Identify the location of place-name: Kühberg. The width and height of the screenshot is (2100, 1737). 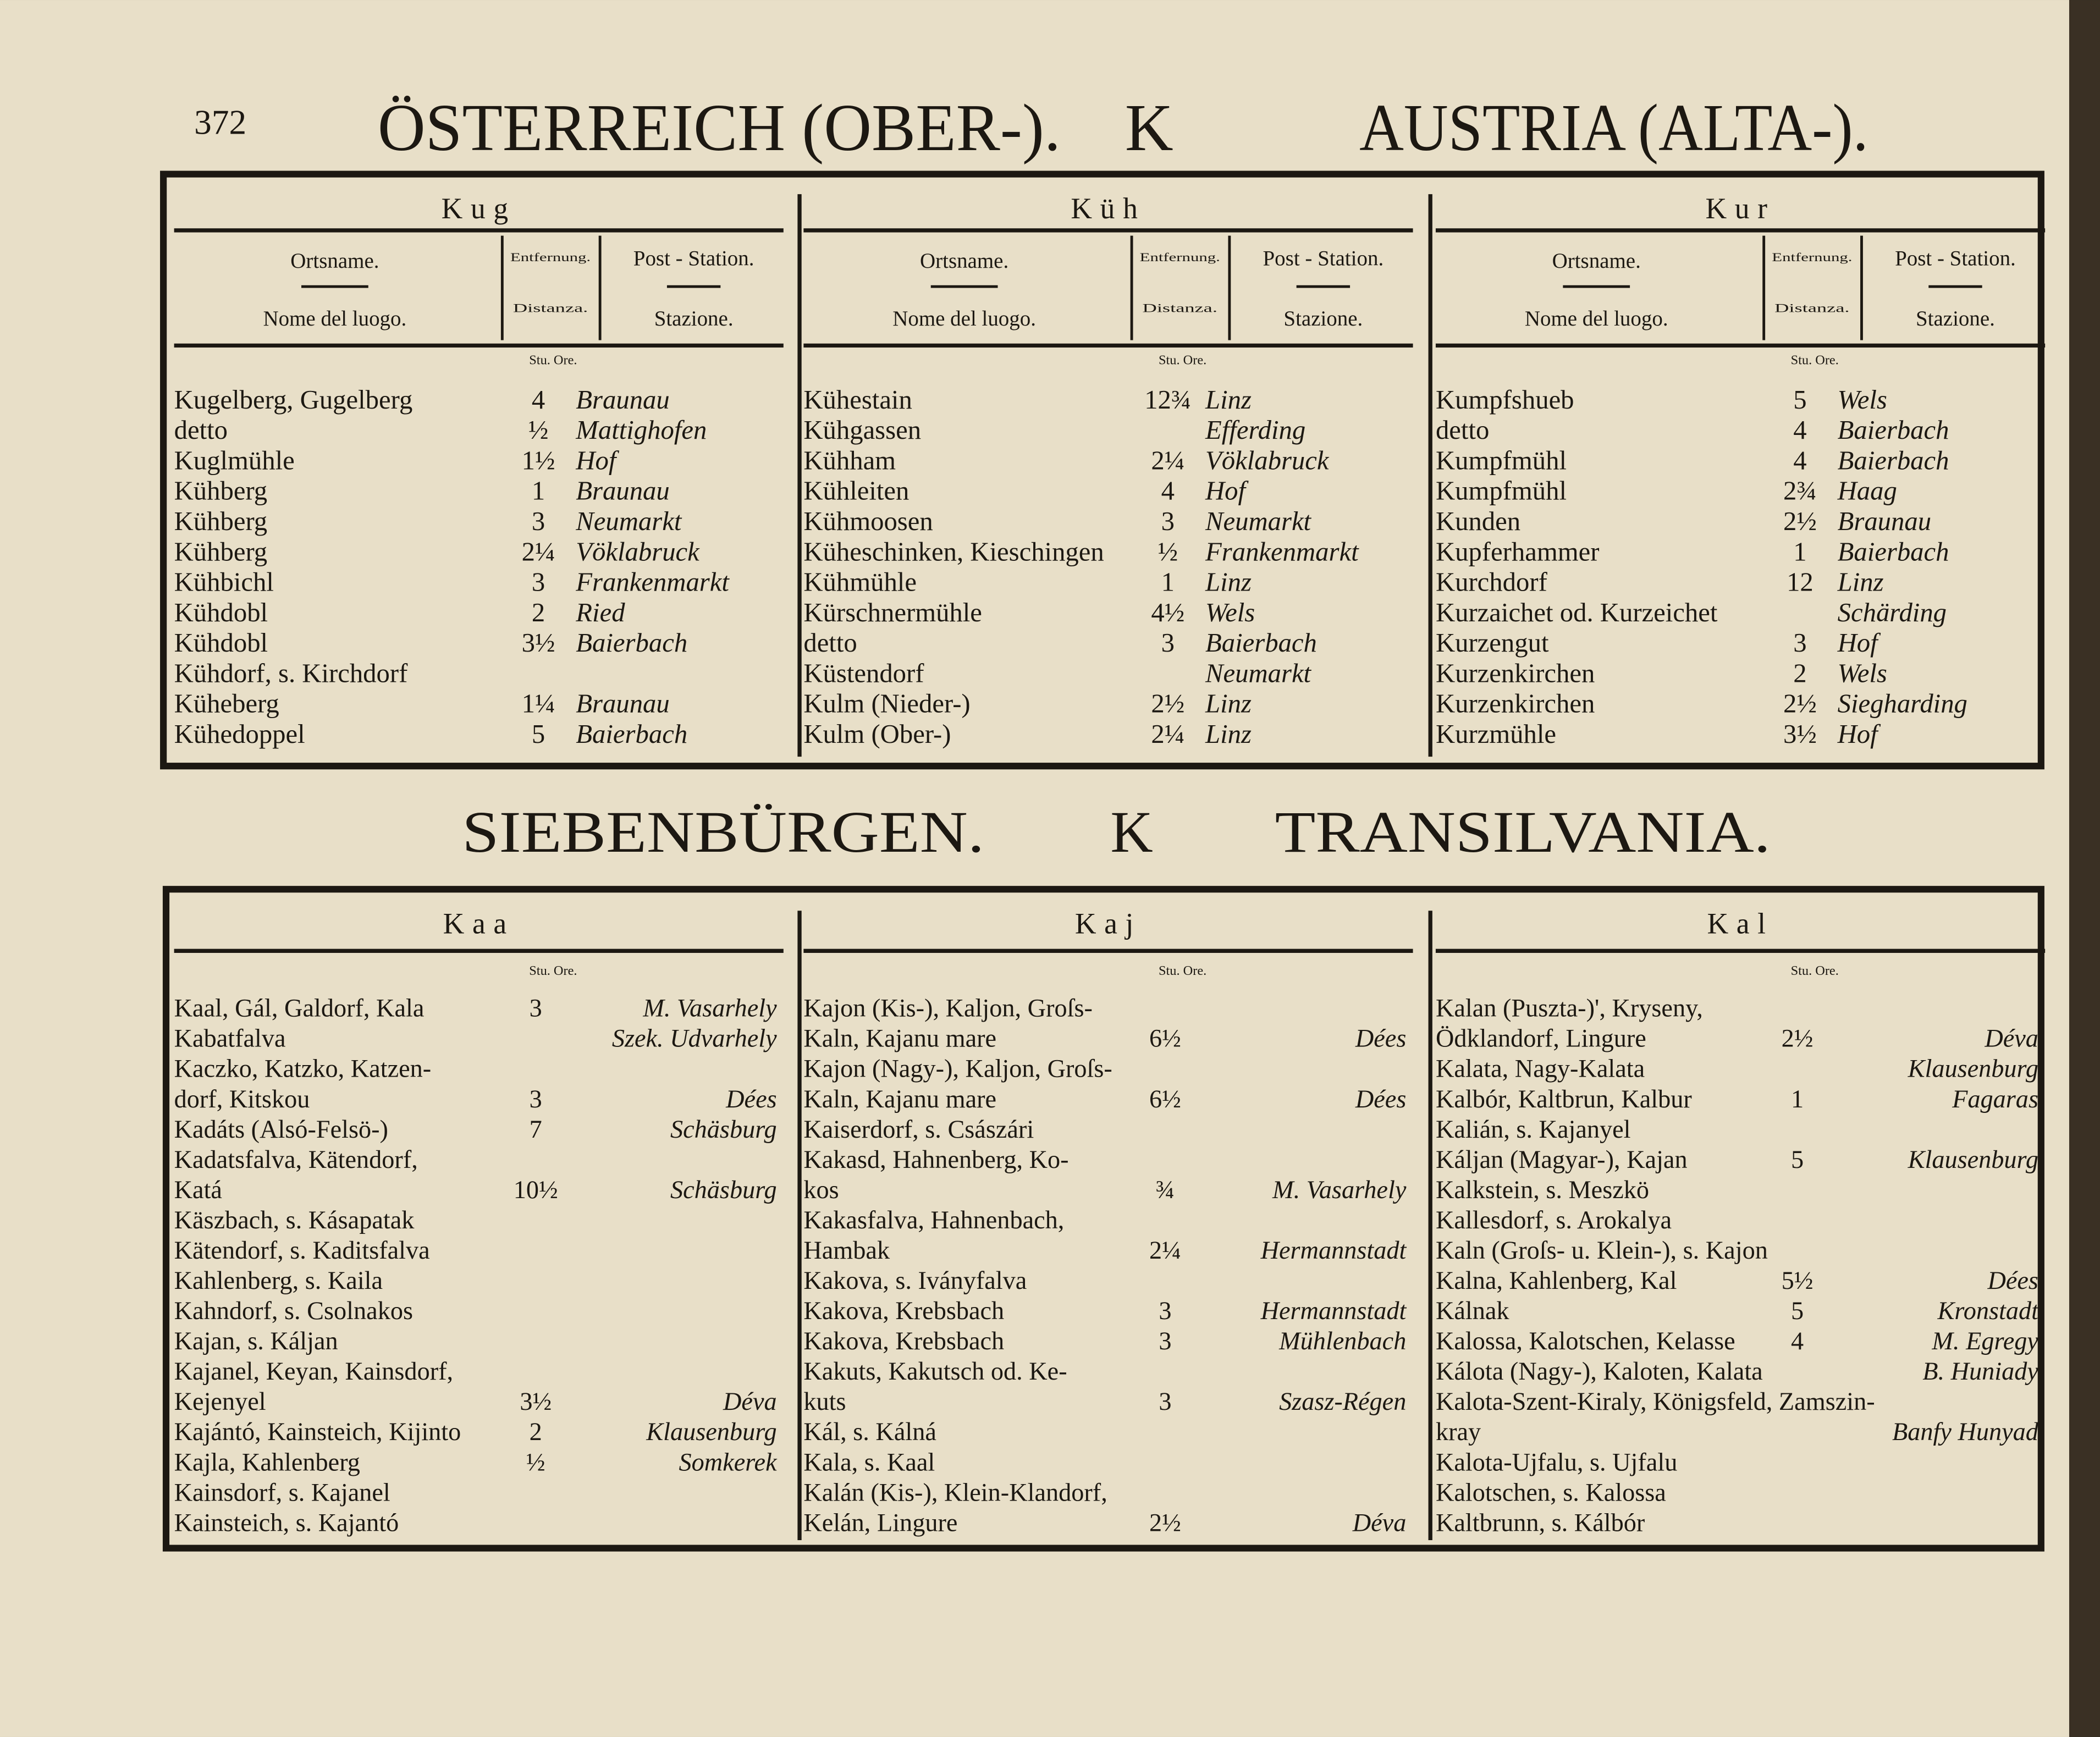
(221, 551).